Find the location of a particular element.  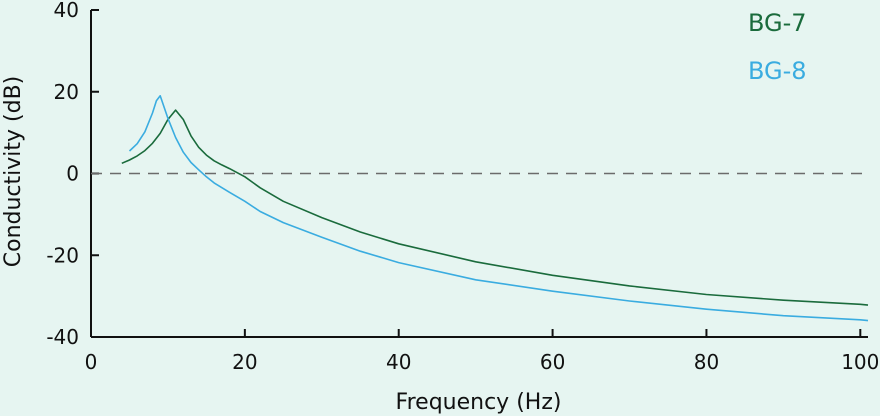

legend-entry-bg-7: BG-7 is located at coordinates (777, 23).